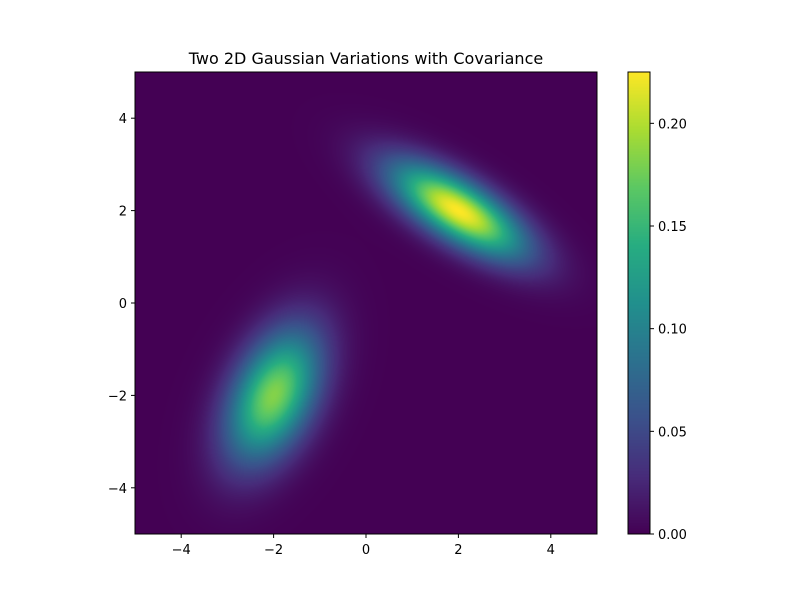 Image resolution: width=800 pixels, height=600 pixels. Describe the element at coordinates (273, 550) in the screenshot. I see `x-tick-label: −2` at that location.